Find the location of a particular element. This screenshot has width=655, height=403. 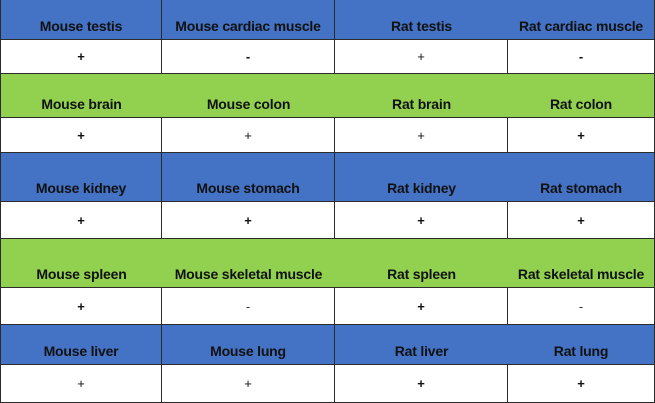

tissue-label: Rat brain is located at coordinates (421, 104).